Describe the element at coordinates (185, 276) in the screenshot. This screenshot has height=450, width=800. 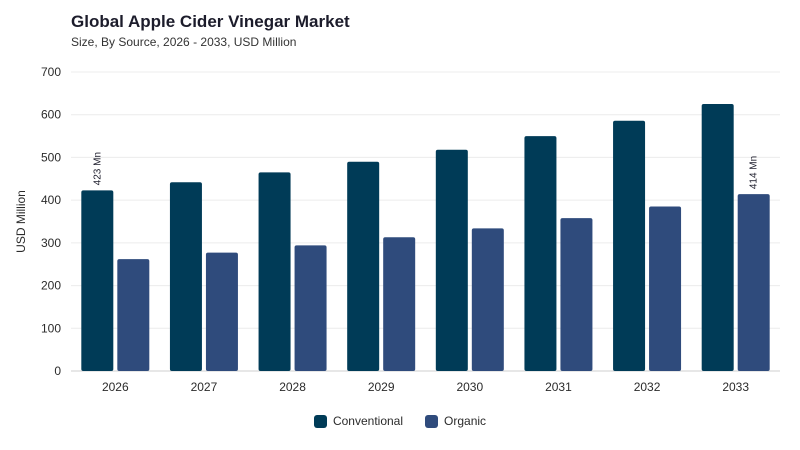
I see `bar-conventional-2027` at that location.